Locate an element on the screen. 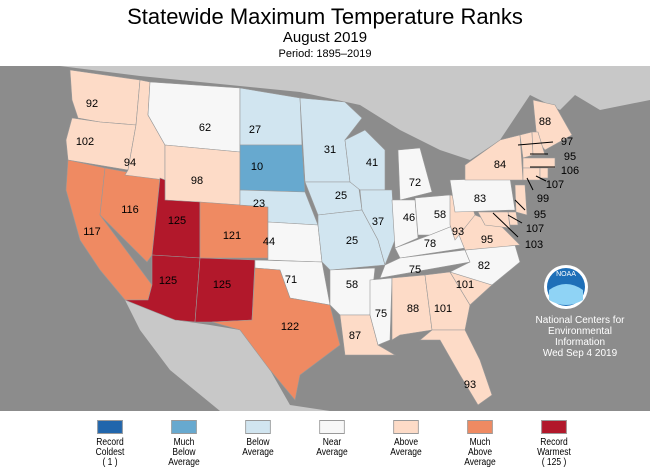  state-rank-wa: 92 is located at coordinates (92, 104).